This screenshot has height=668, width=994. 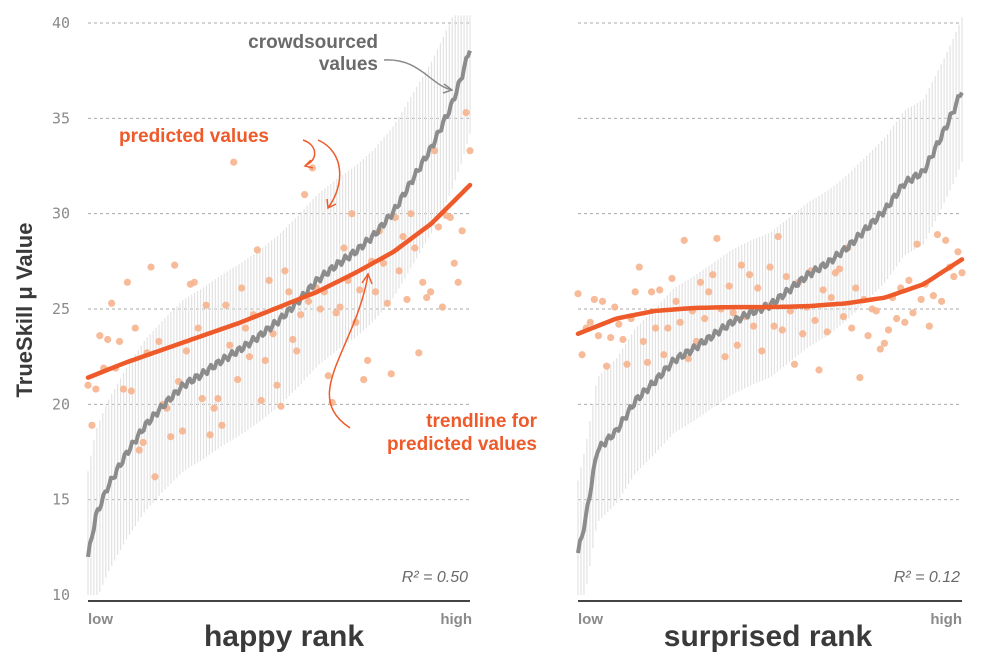 What do you see at coordinates (462, 444) in the screenshot?
I see `annotation-trendline-line2: predicted values` at bounding box center [462, 444].